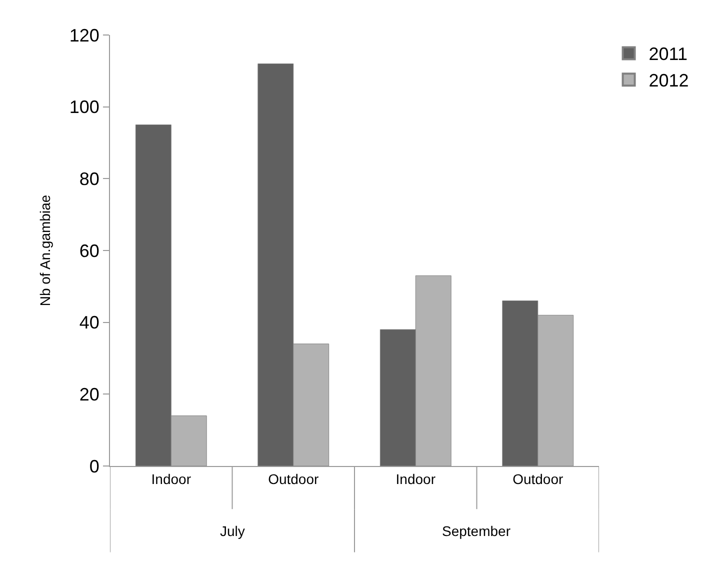 The height and width of the screenshot is (581, 709). What do you see at coordinates (84, 35) in the screenshot?
I see `y-tick-label: 120` at bounding box center [84, 35].